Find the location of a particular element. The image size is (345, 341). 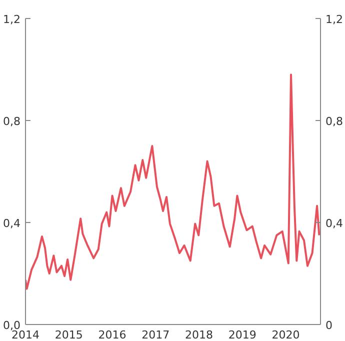

y-tick-label: 0,8 is located at coordinates (12, 121).